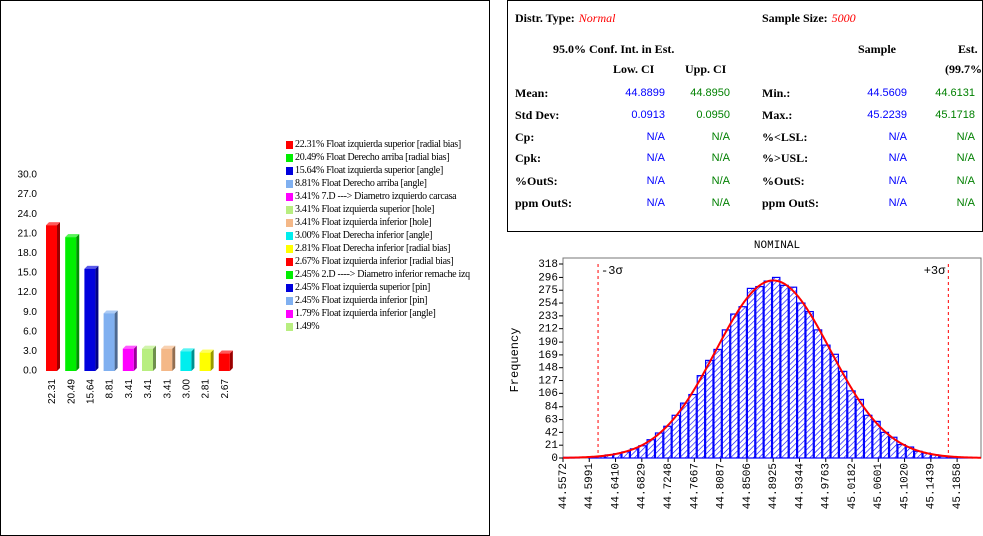  I want to click on y-tick-label: 9.0, so click(30, 312).